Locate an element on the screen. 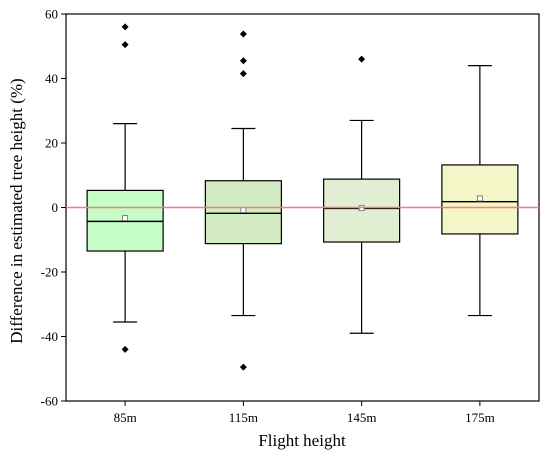  x-tick-label: 145m is located at coordinates (362, 417).